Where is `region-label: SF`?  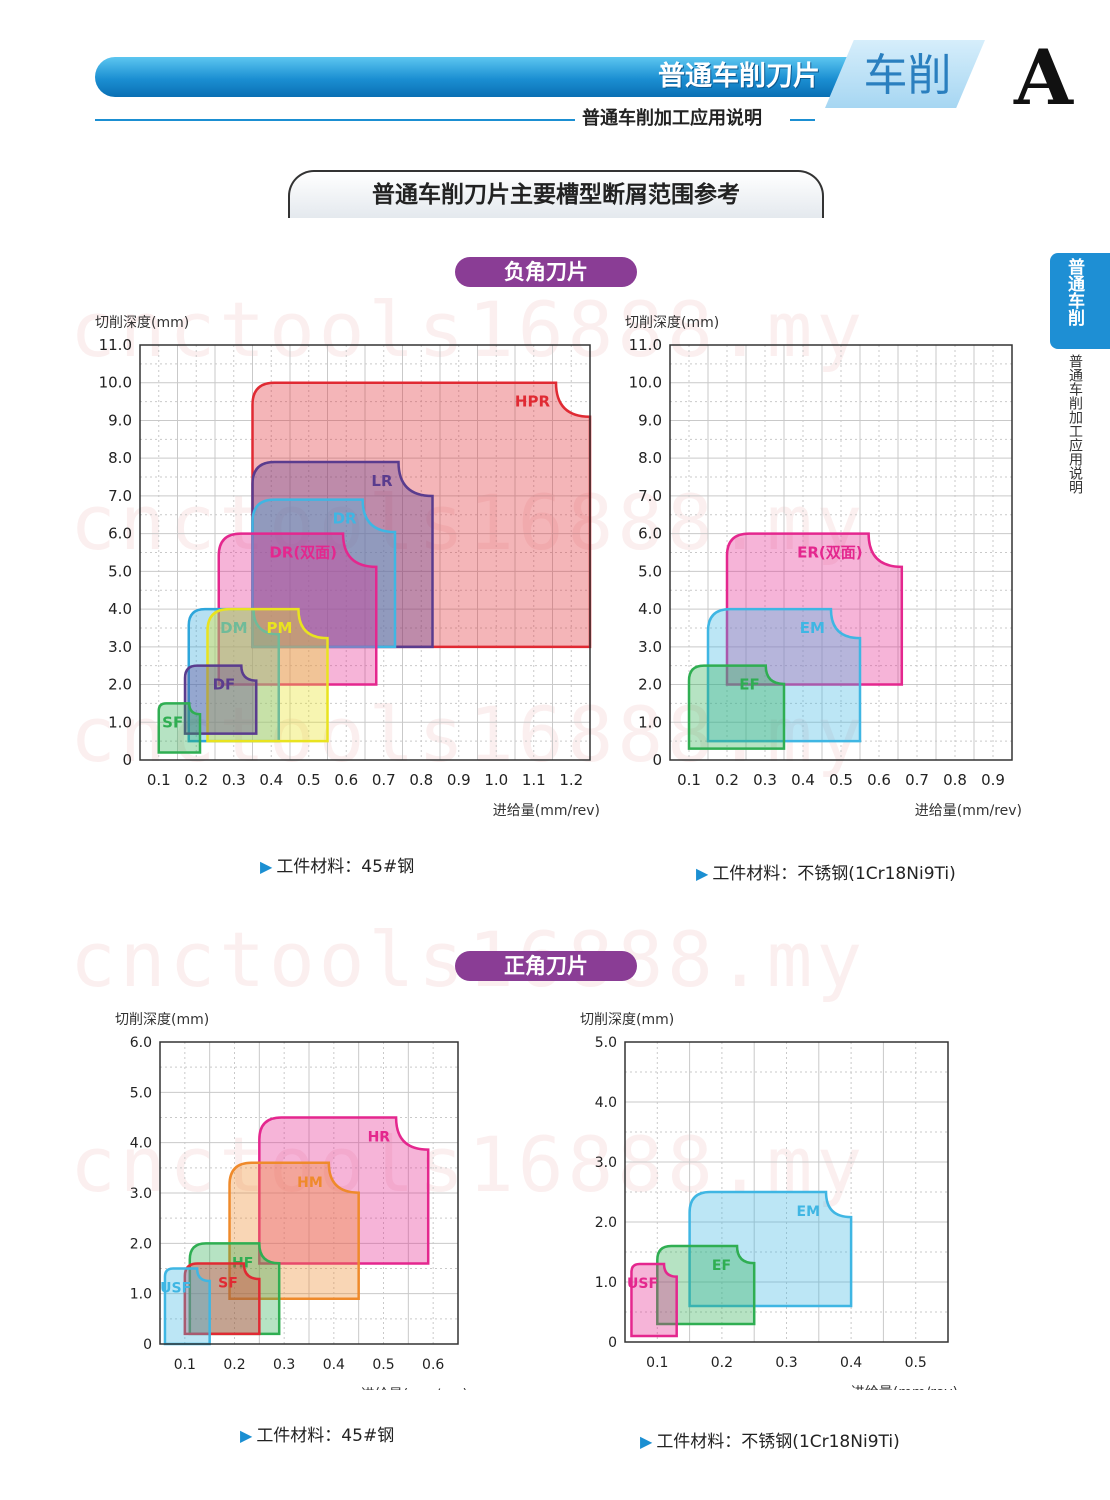 region-label: SF is located at coordinates (228, 1283).